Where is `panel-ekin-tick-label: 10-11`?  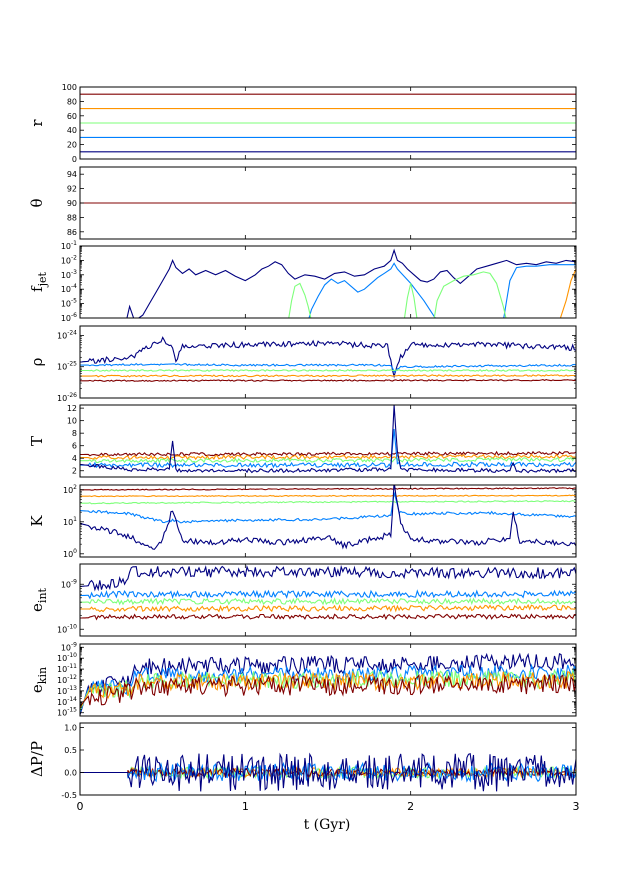
panel-ekin-tick-label: 10-11 is located at coordinates (67, 668).